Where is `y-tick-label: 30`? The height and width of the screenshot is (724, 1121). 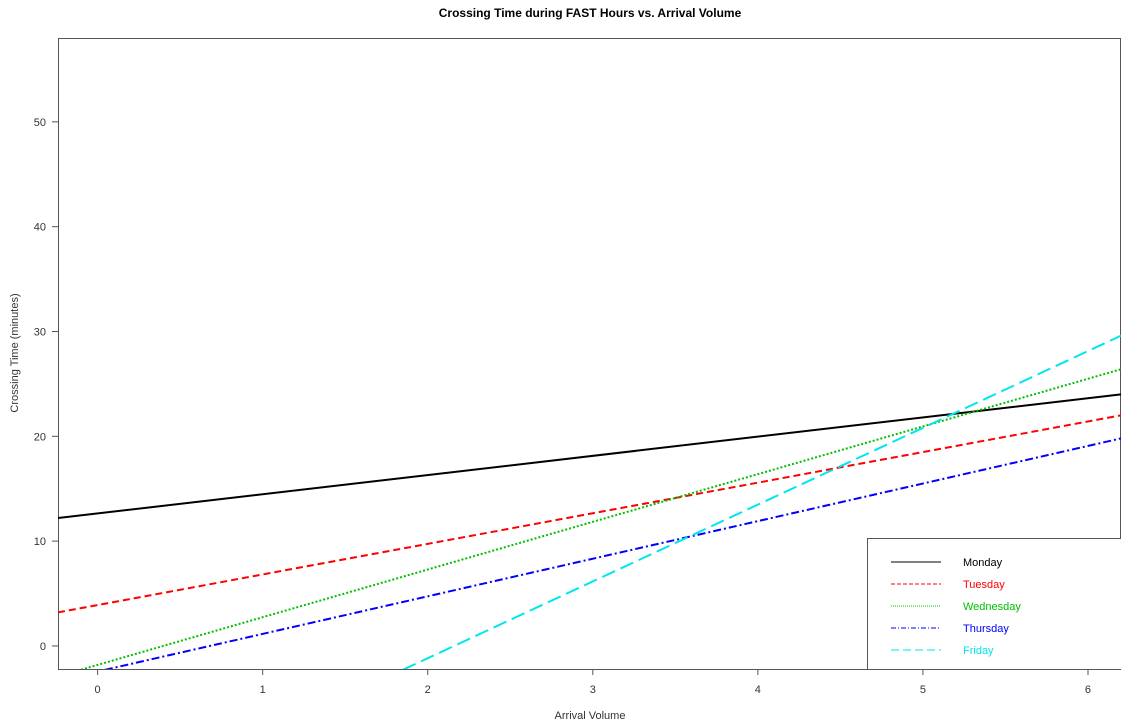
y-tick-label: 30 is located at coordinates (40, 332).